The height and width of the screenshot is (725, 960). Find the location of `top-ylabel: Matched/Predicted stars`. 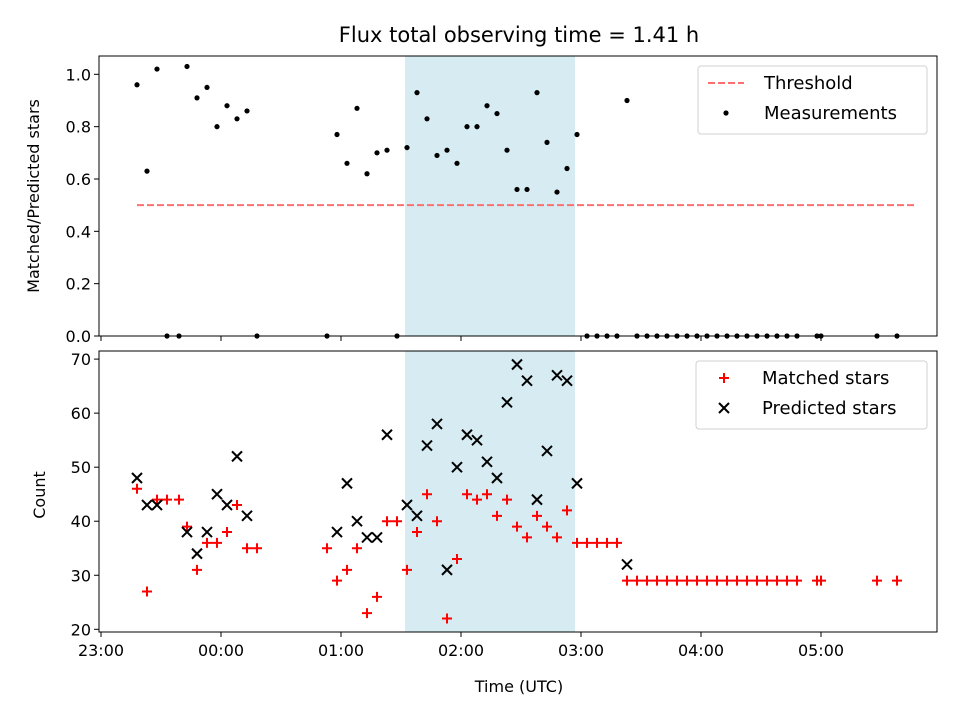

top-ylabel: Matched/Predicted stars is located at coordinates (33, 196).